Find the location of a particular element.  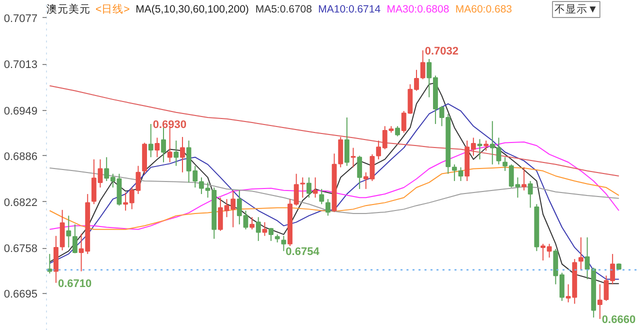

text: 0.6660 is located at coordinates (619, 320).